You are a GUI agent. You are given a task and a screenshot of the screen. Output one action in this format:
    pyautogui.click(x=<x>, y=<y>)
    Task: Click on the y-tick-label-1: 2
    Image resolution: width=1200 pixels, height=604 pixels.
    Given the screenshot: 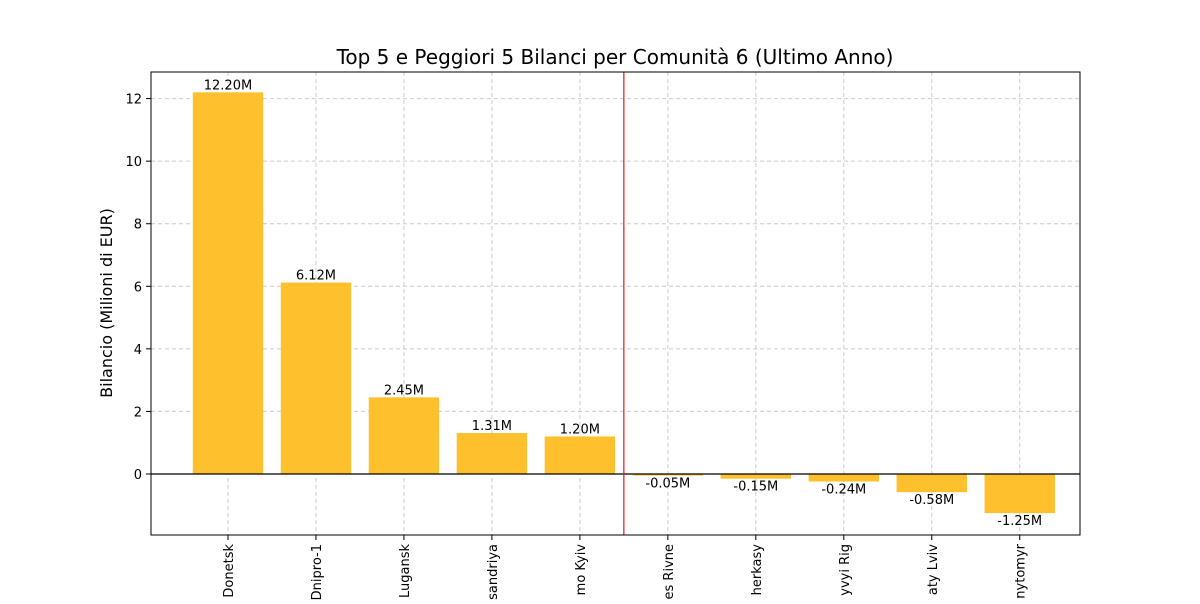 What is the action you would take?
    pyautogui.click(x=138, y=412)
    